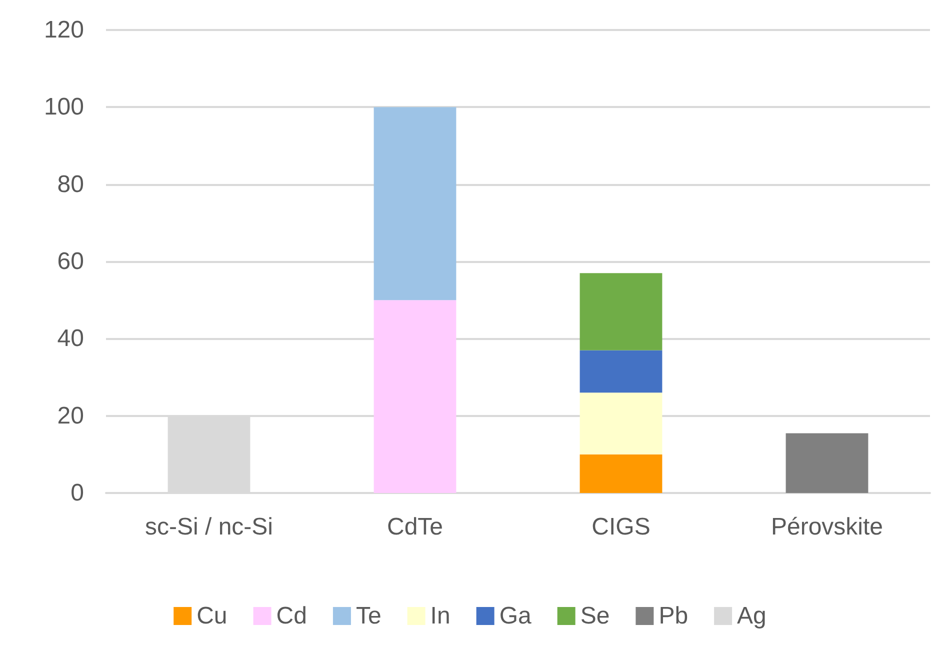 This screenshot has height=647, width=940. Describe the element at coordinates (70, 184) in the screenshot. I see `y-tick-label: 80` at that location.